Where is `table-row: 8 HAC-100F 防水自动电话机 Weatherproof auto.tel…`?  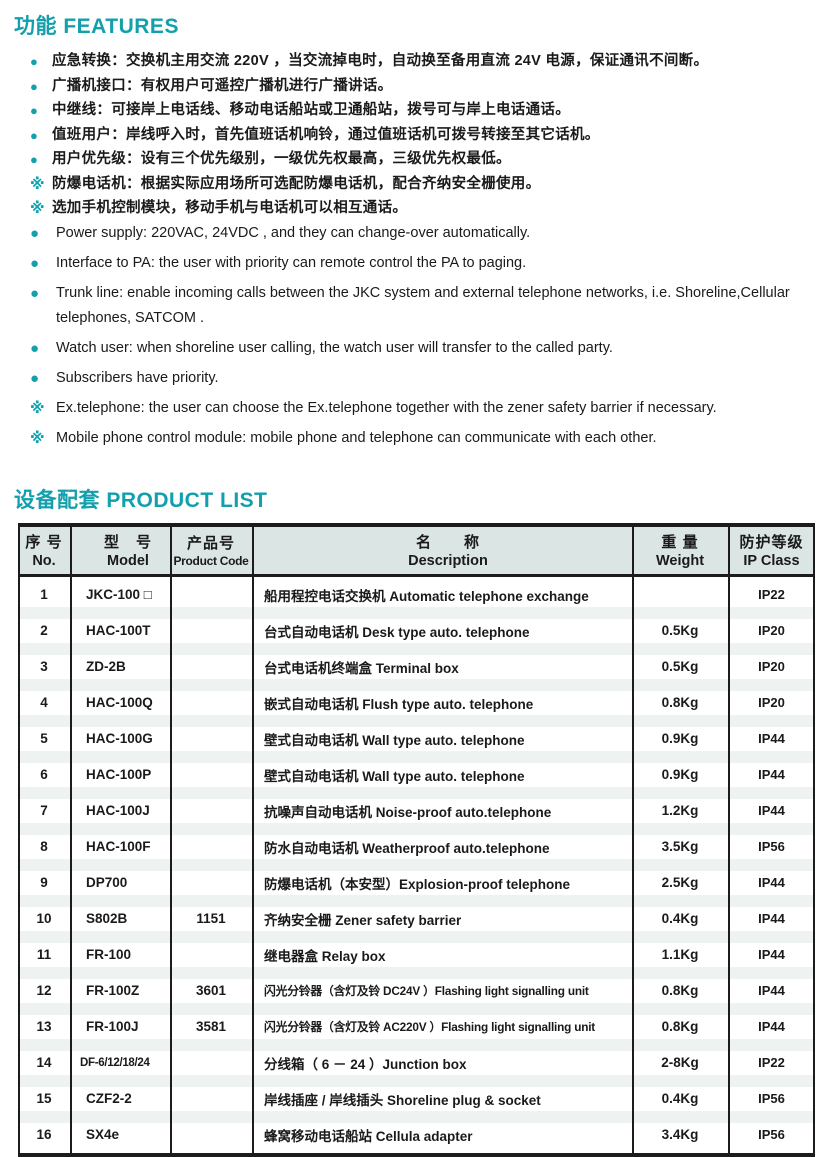
table-row: 8 HAC-100F 防水自动电话机 Weatherproof auto.tel… is located at coordinates (416, 843).